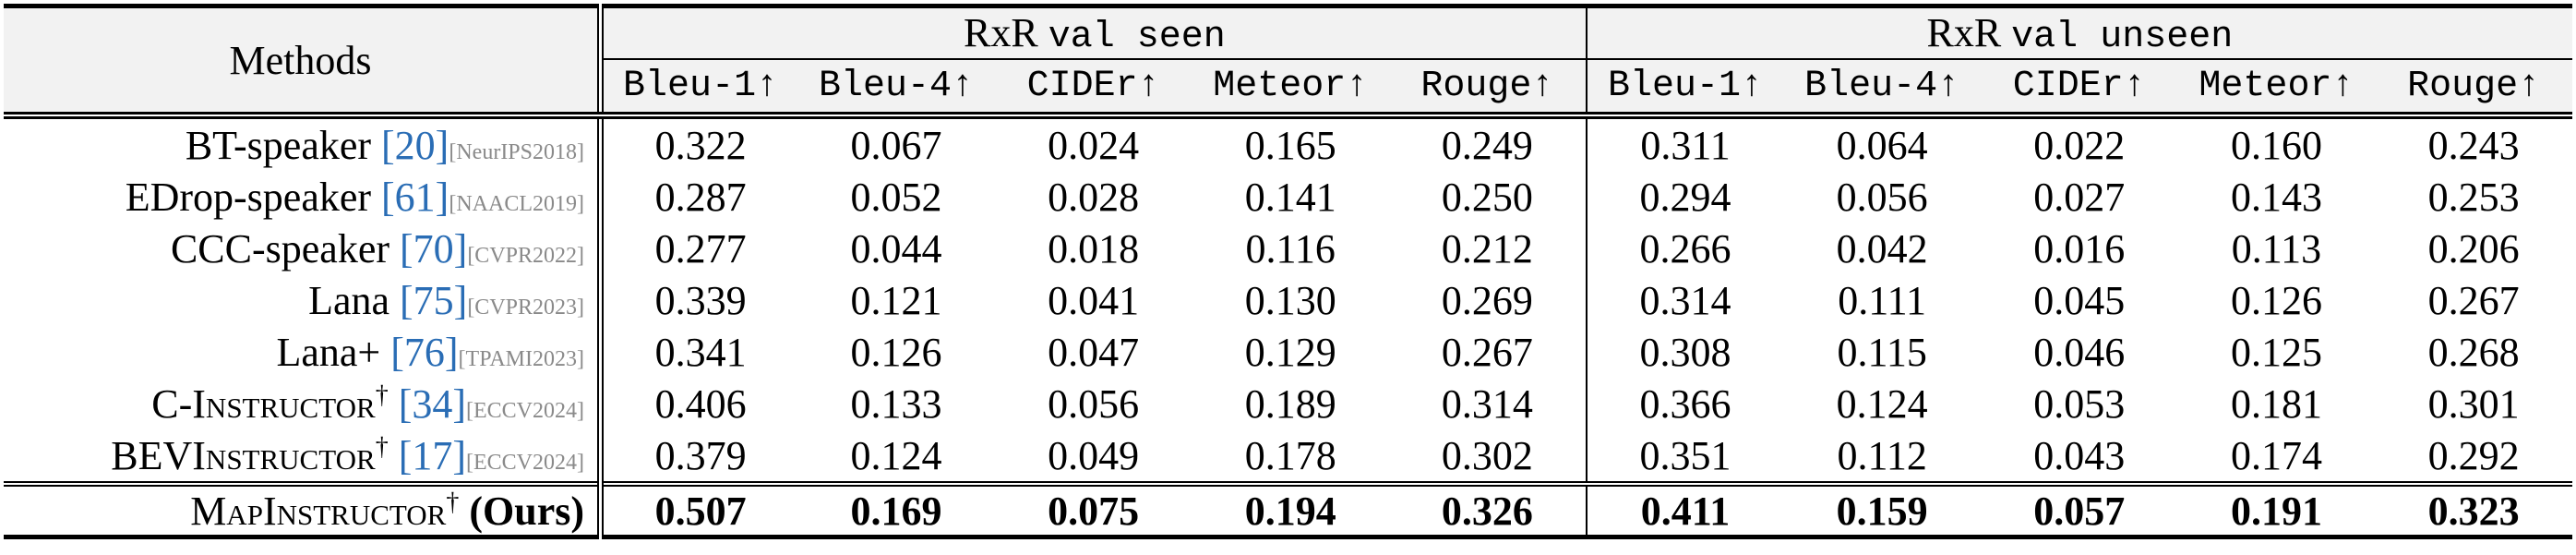  What do you see at coordinates (896, 352) in the screenshot?
I see `value-cell: 0.126` at bounding box center [896, 352].